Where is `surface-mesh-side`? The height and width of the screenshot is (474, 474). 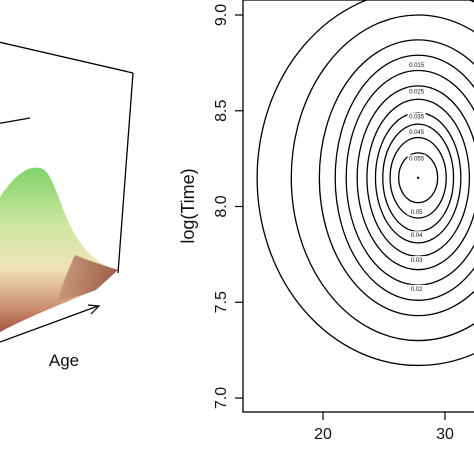 surface-mesh-side is located at coordinates (88, 277).